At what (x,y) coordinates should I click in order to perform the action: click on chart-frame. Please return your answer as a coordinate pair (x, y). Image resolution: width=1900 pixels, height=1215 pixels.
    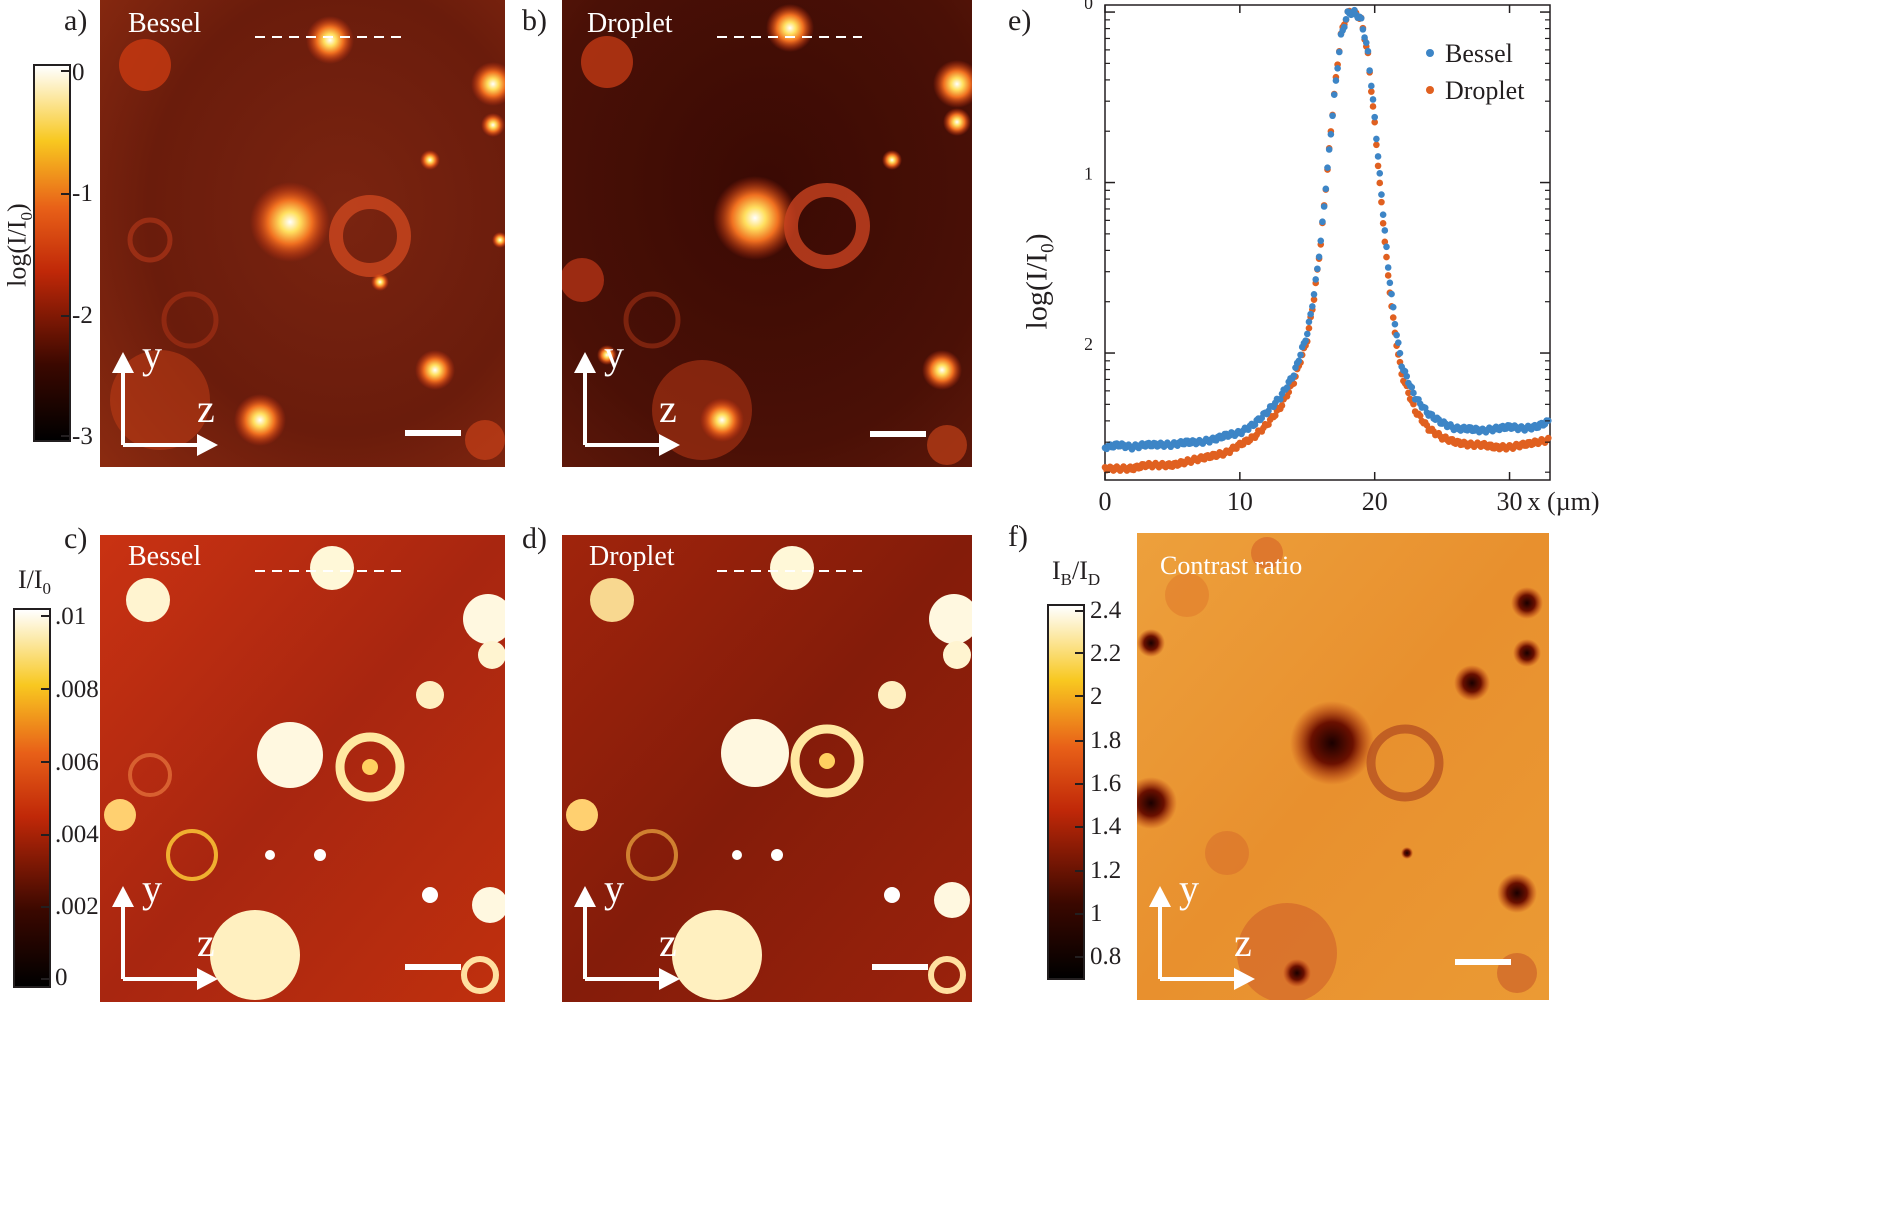
    Looking at the image, I should click on (1327, 242).